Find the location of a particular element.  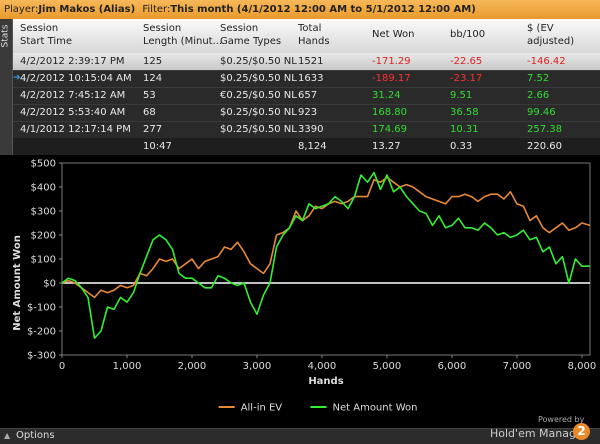

x-tick-label: 2,000 is located at coordinates (192, 366).